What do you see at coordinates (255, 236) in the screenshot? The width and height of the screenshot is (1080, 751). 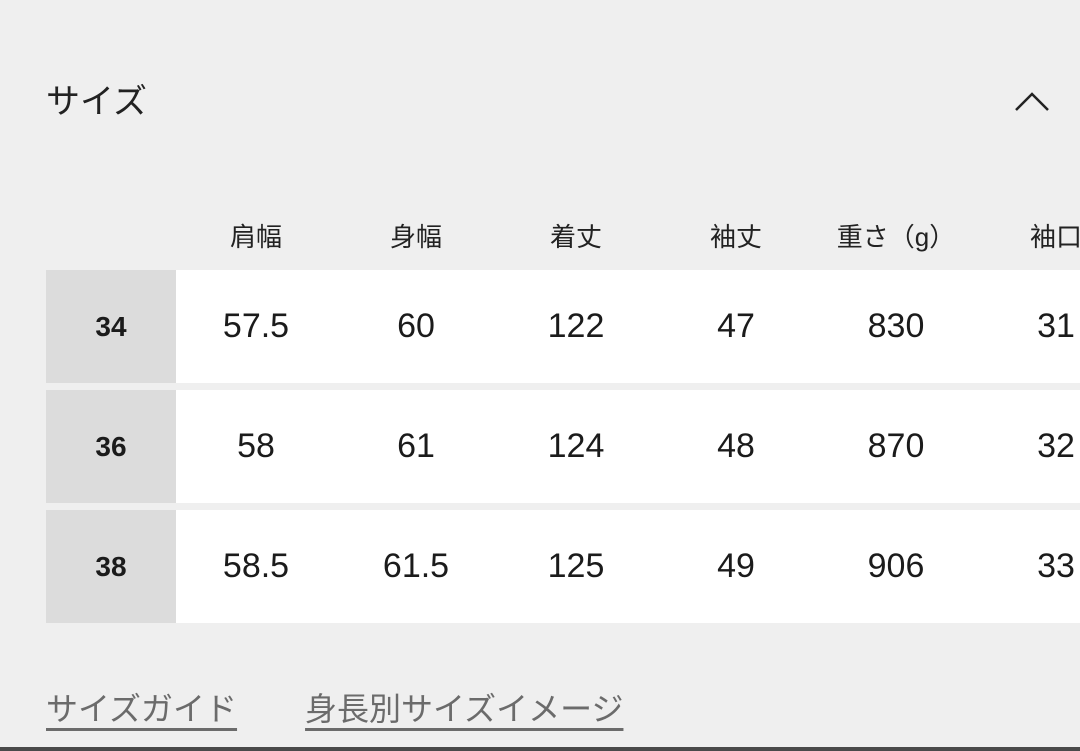 I see `header-shoulder: 肩幅` at bounding box center [255, 236].